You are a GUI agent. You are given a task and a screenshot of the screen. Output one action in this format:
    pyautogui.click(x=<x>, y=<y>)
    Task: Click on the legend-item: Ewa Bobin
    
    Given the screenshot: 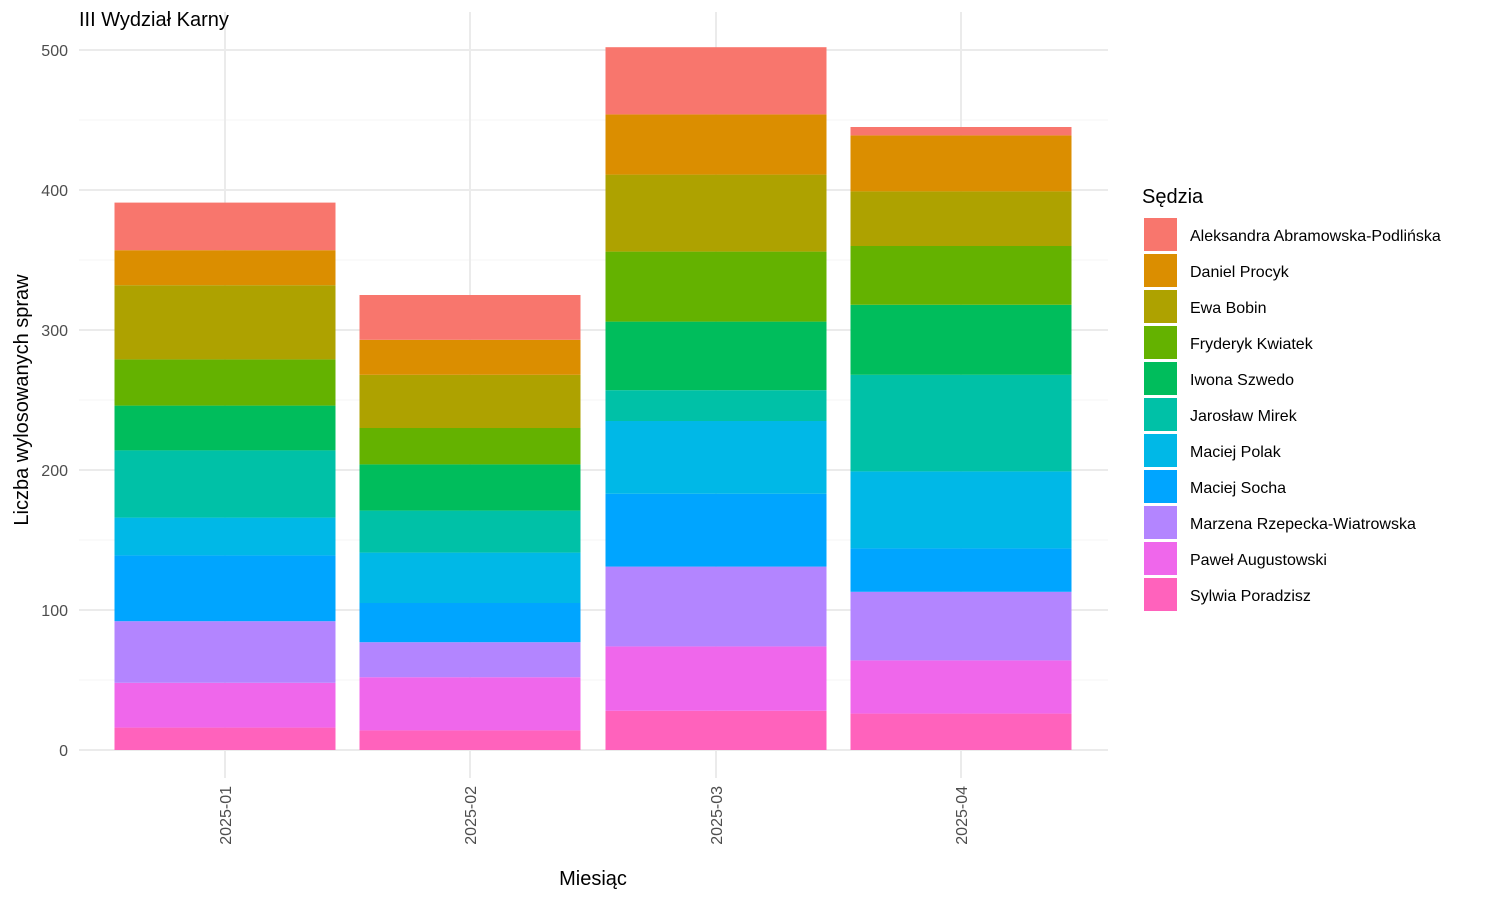 What is the action you would take?
    pyautogui.click(x=1205, y=306)
    